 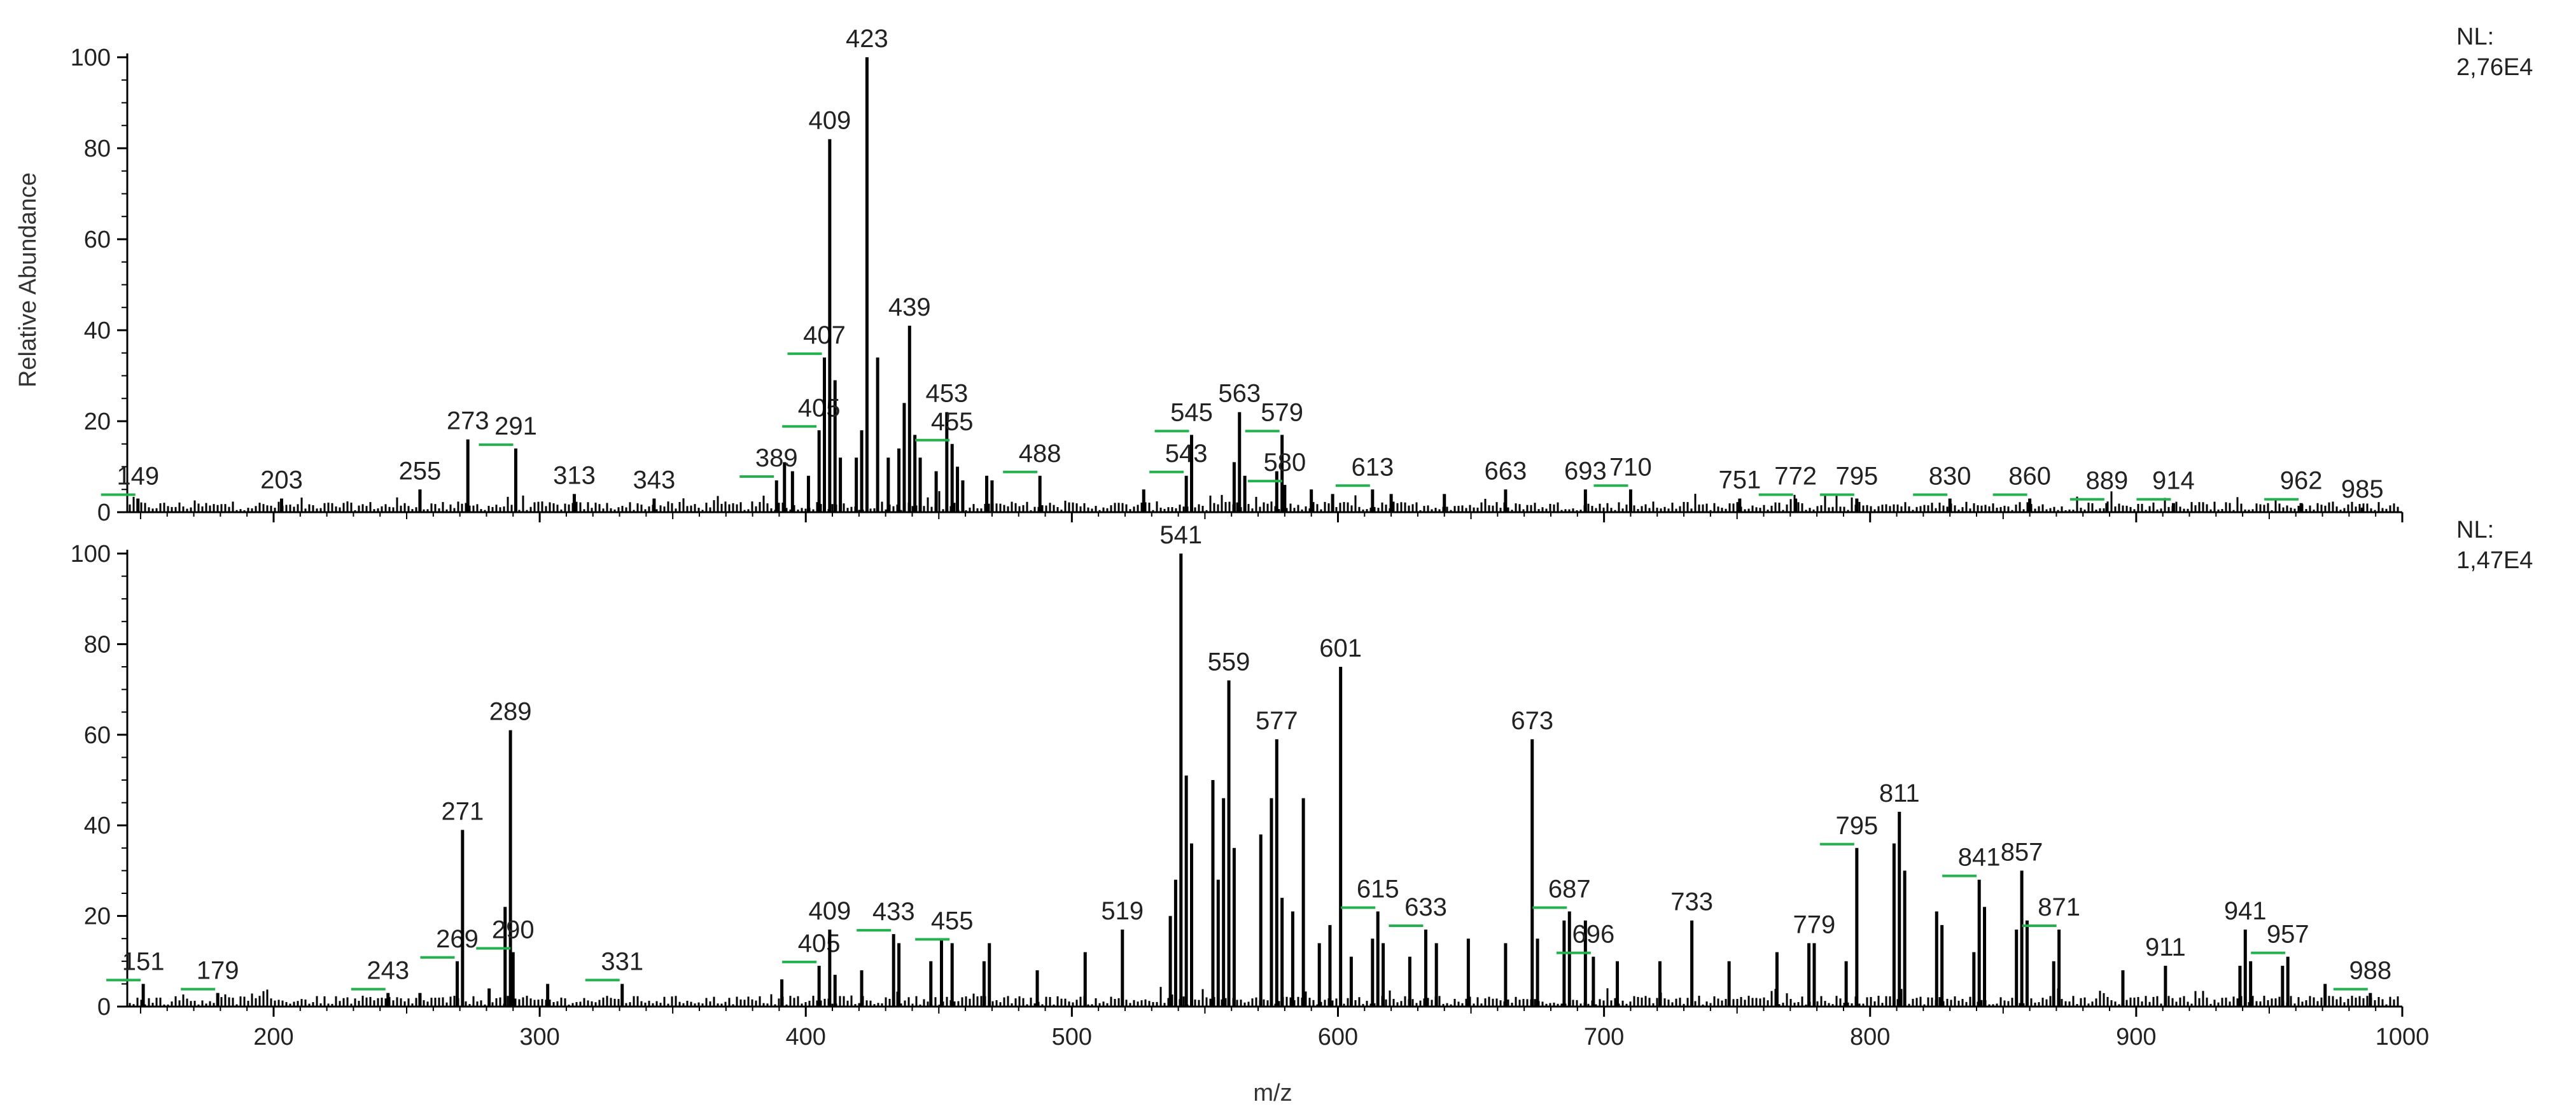 I want to click on peak-label: 543, so click(x=1186, y=454).